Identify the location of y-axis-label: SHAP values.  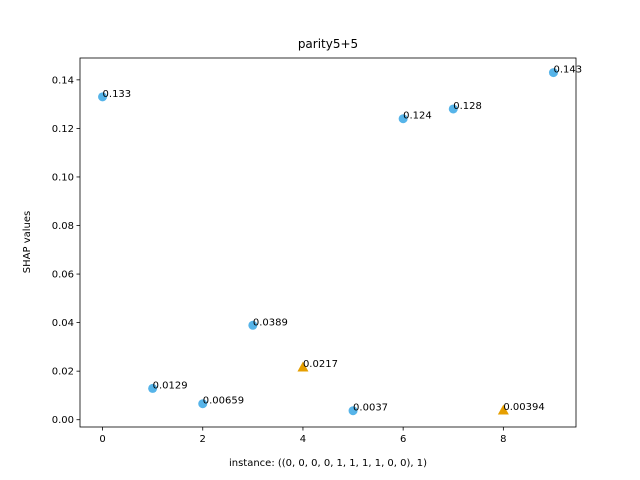
(27, 242).